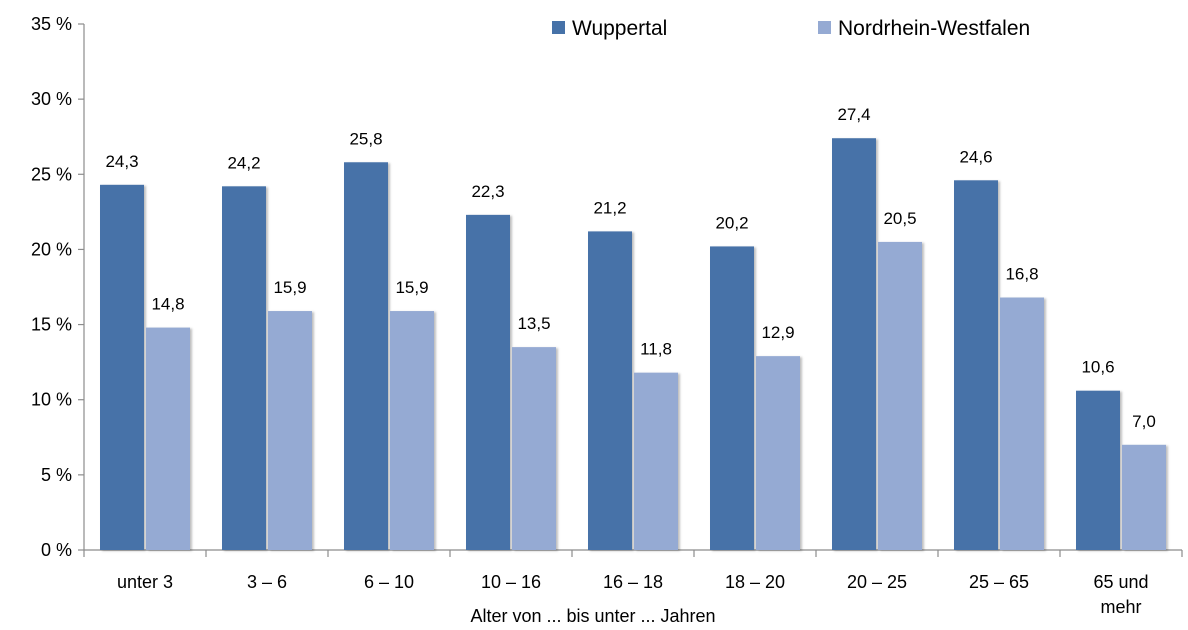 This screenshot has width=1188, height=630. What do you see at coordinates (1120, 582) in the screenshot?
I see `x-tick-label: 65 und` at bounding box center [1120, 582].